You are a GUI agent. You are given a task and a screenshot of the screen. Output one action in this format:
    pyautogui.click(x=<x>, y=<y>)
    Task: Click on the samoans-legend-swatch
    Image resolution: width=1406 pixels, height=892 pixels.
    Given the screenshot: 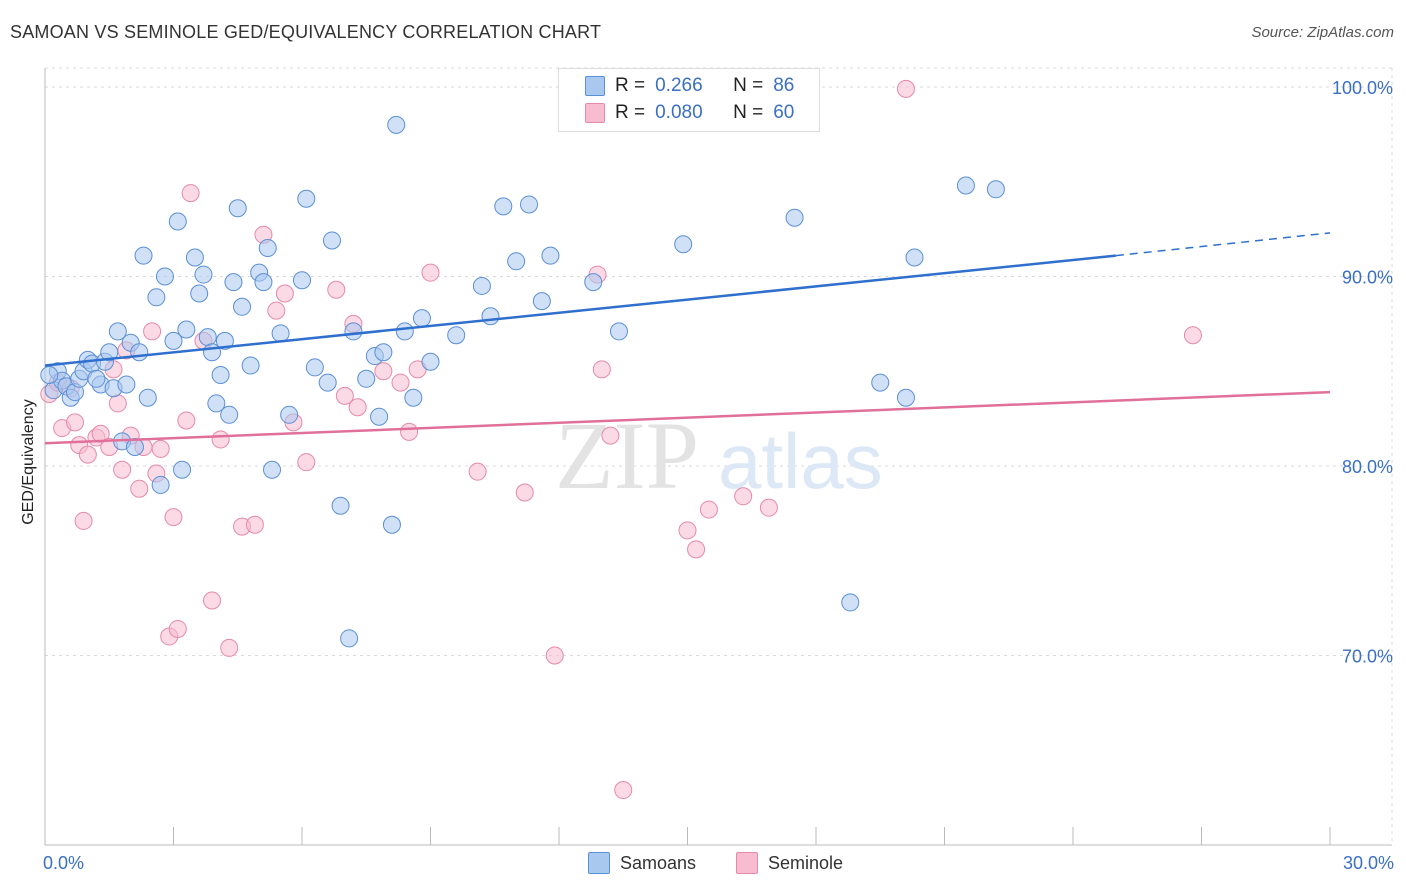 What is the action you would take?
    pyautogui.click(x=599, y=863)
    